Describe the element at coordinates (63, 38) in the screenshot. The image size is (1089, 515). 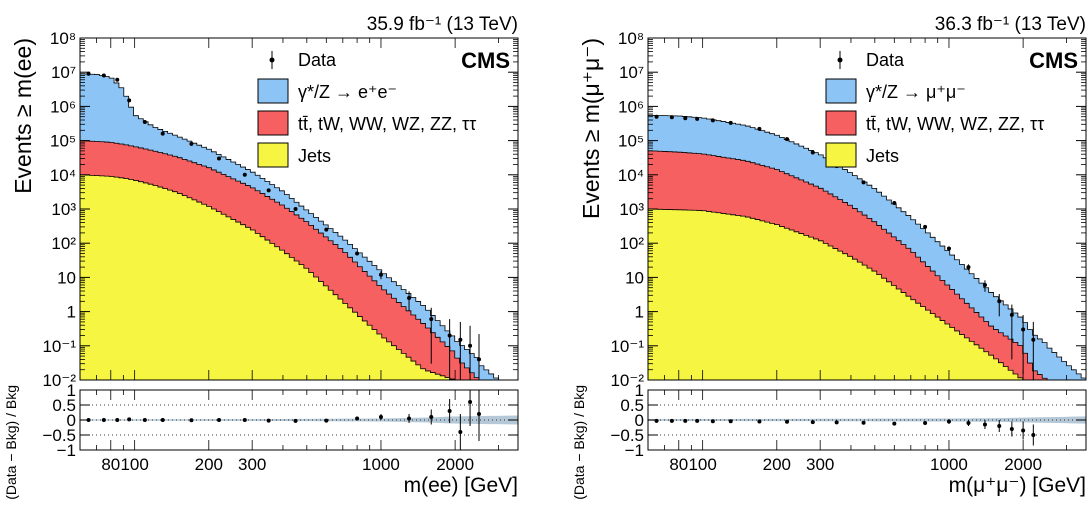
I see `y-tick-label: 10⁸` at that location.